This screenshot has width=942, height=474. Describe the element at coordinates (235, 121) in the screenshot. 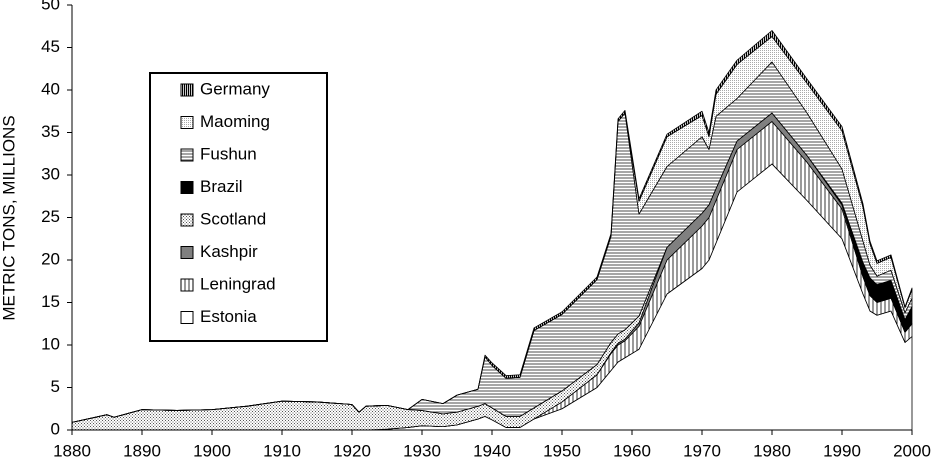

I see `legend-label: Maoming` at that location.